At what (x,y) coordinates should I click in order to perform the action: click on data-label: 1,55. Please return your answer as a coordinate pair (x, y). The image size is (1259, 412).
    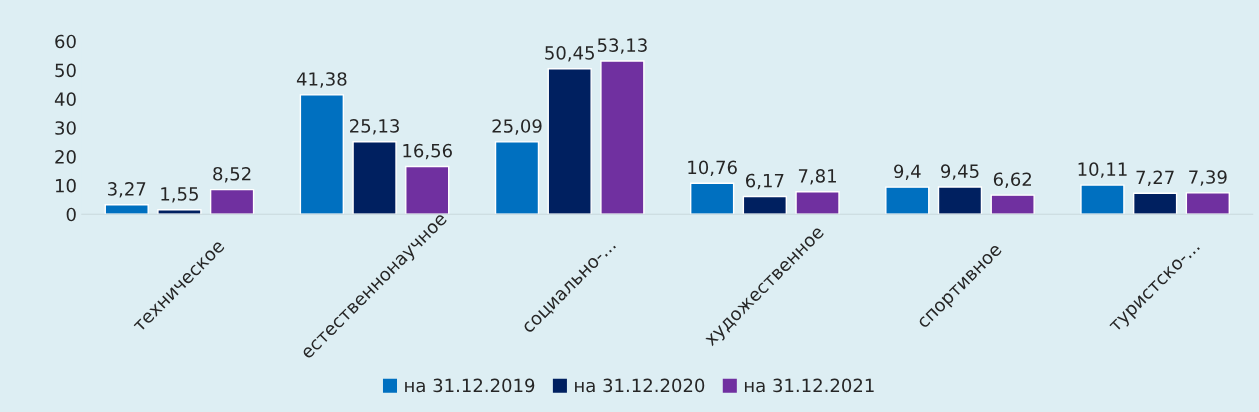
    Looking at the image, I should click on (179, 195).